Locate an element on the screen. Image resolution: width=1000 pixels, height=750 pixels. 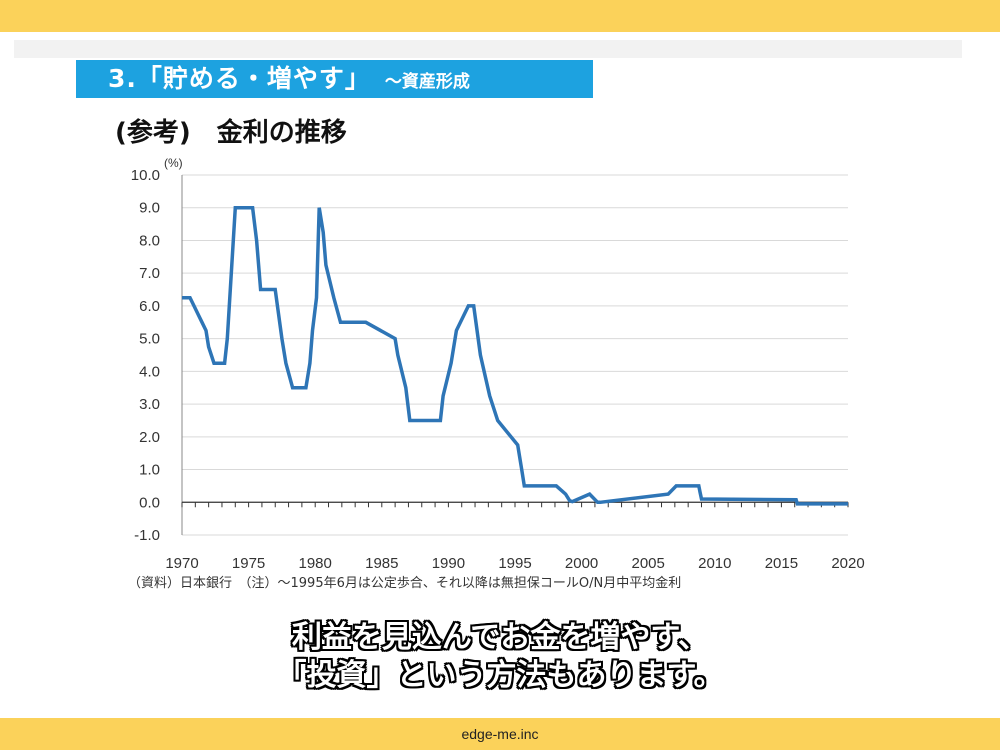
section-title-banner: 3.「貯める・増やす」 ～資産形成 is located at coordinates (334, 79).